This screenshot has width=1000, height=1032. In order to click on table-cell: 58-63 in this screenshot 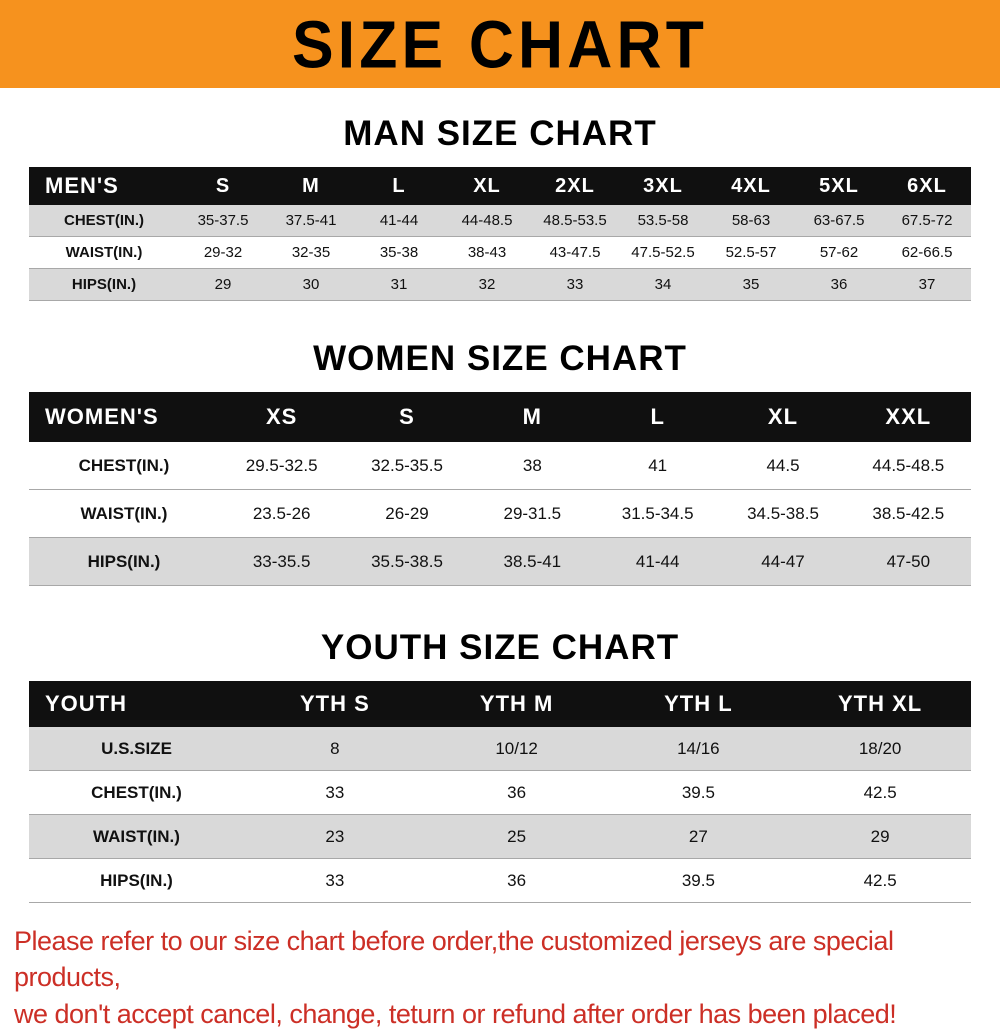, I will do `click(751, 220)`.